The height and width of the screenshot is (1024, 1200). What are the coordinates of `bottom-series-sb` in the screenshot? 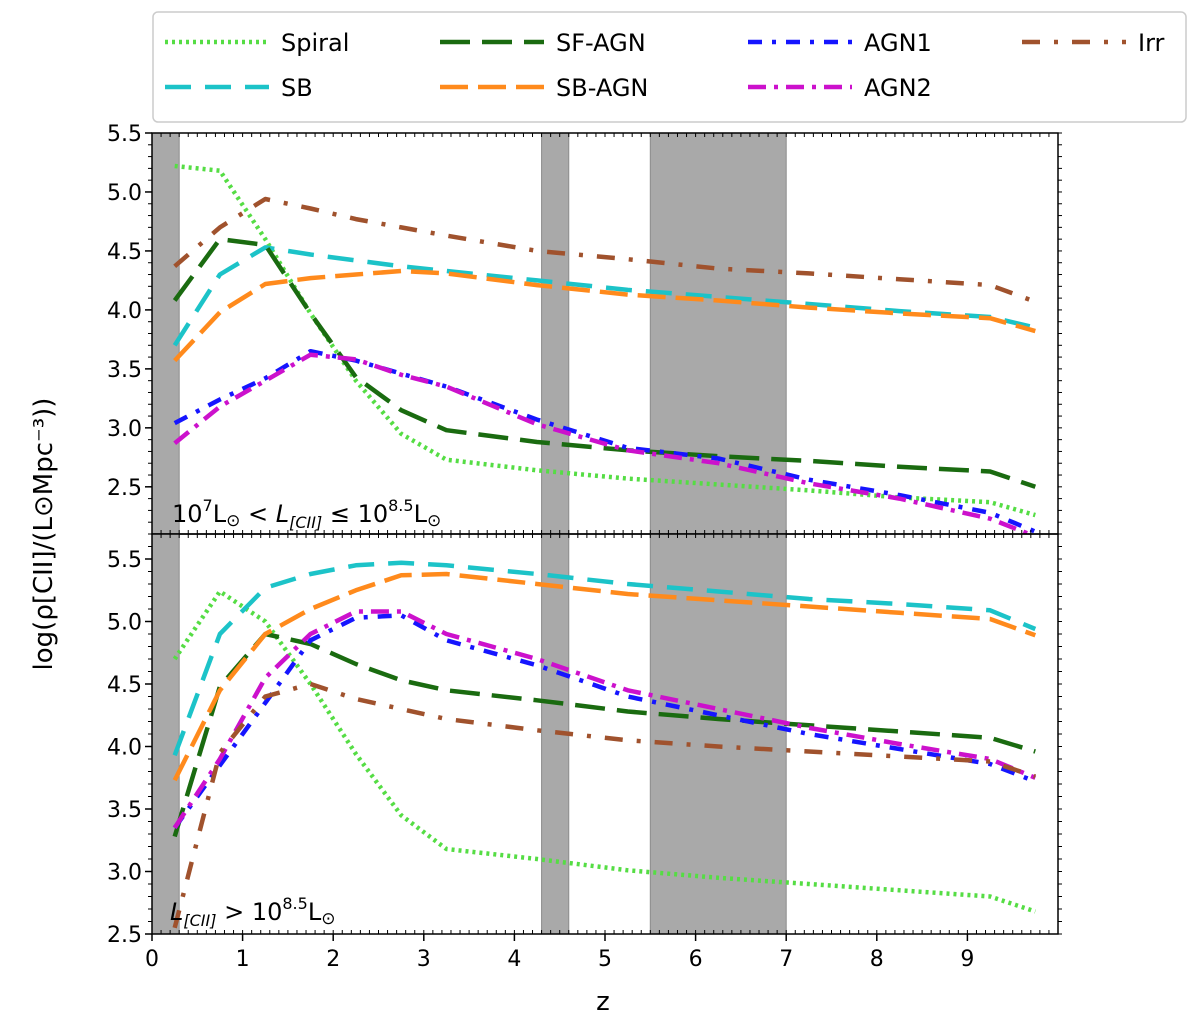 It's located at (604, 658).